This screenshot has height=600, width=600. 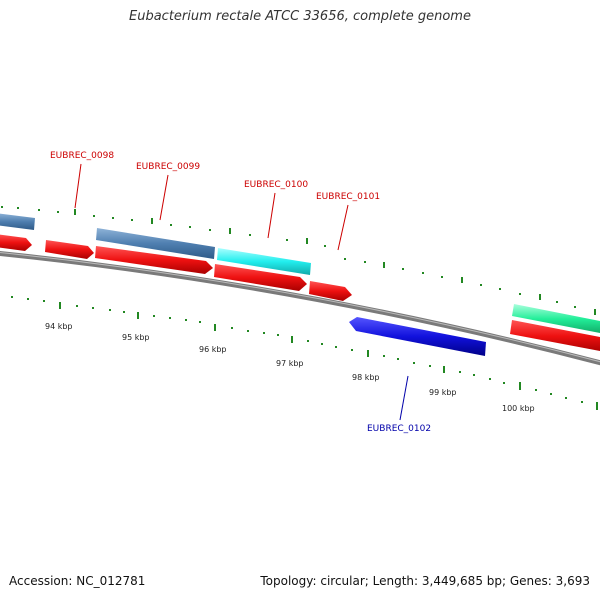 What do you see at coordinates (77, 581) in the screenshot?
I see `accession-text: Accession: NC_012781` at bounding box center [77, 581].